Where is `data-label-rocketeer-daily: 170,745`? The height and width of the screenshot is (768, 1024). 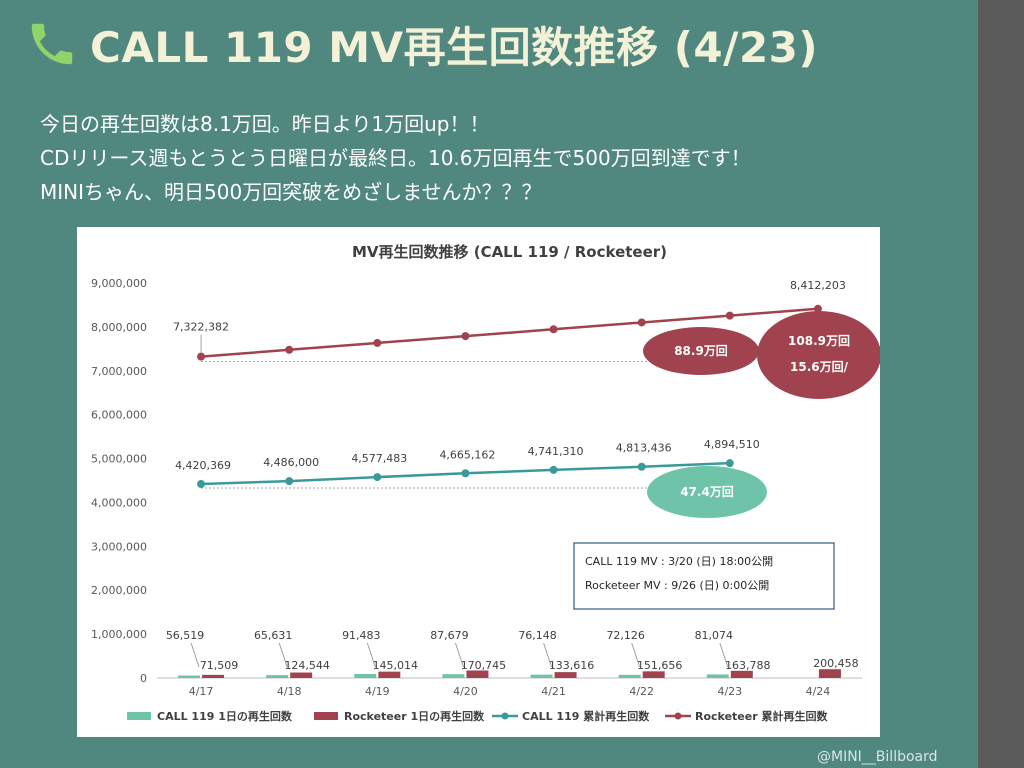
data-label-rocketeer-daily: 170,745 is located at coordinates (484, 665).